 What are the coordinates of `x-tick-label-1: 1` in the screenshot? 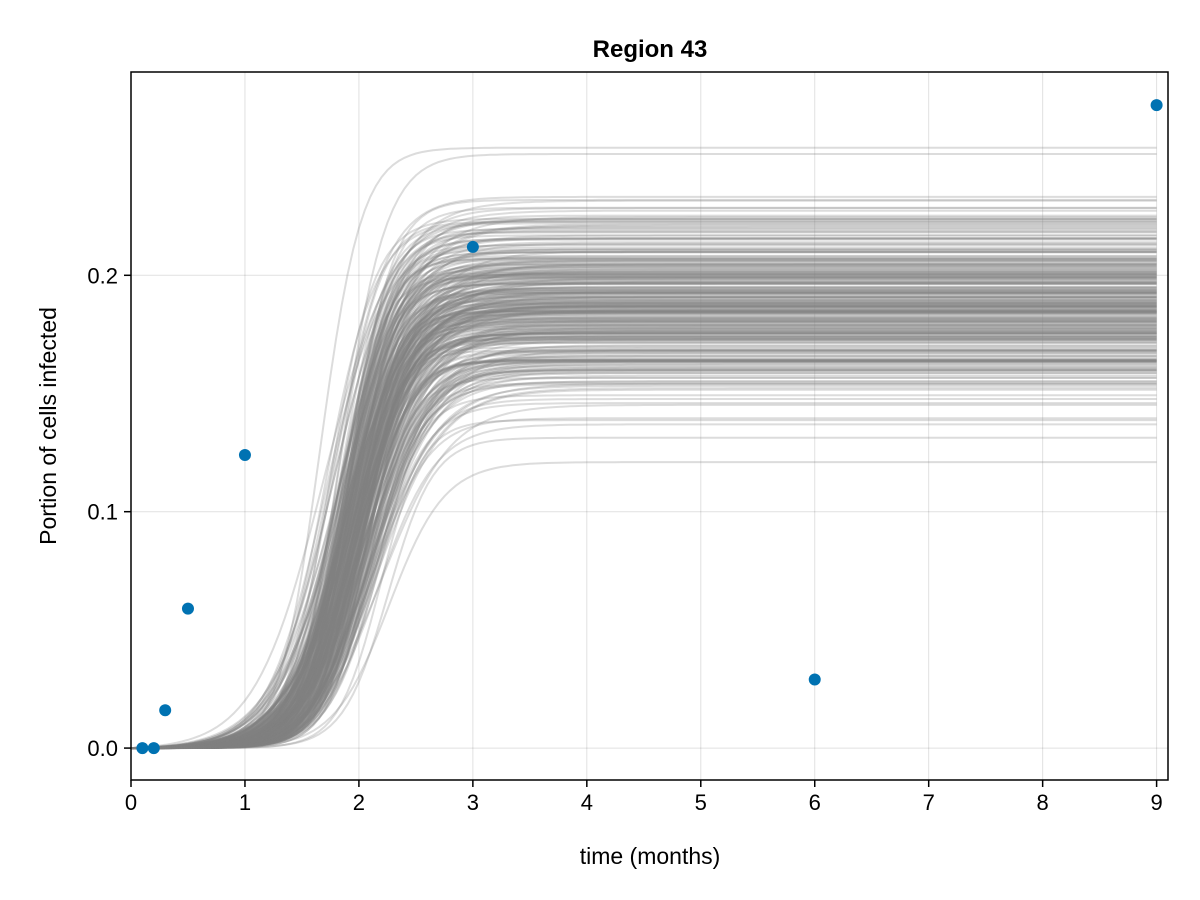 It's located at (245, 802).